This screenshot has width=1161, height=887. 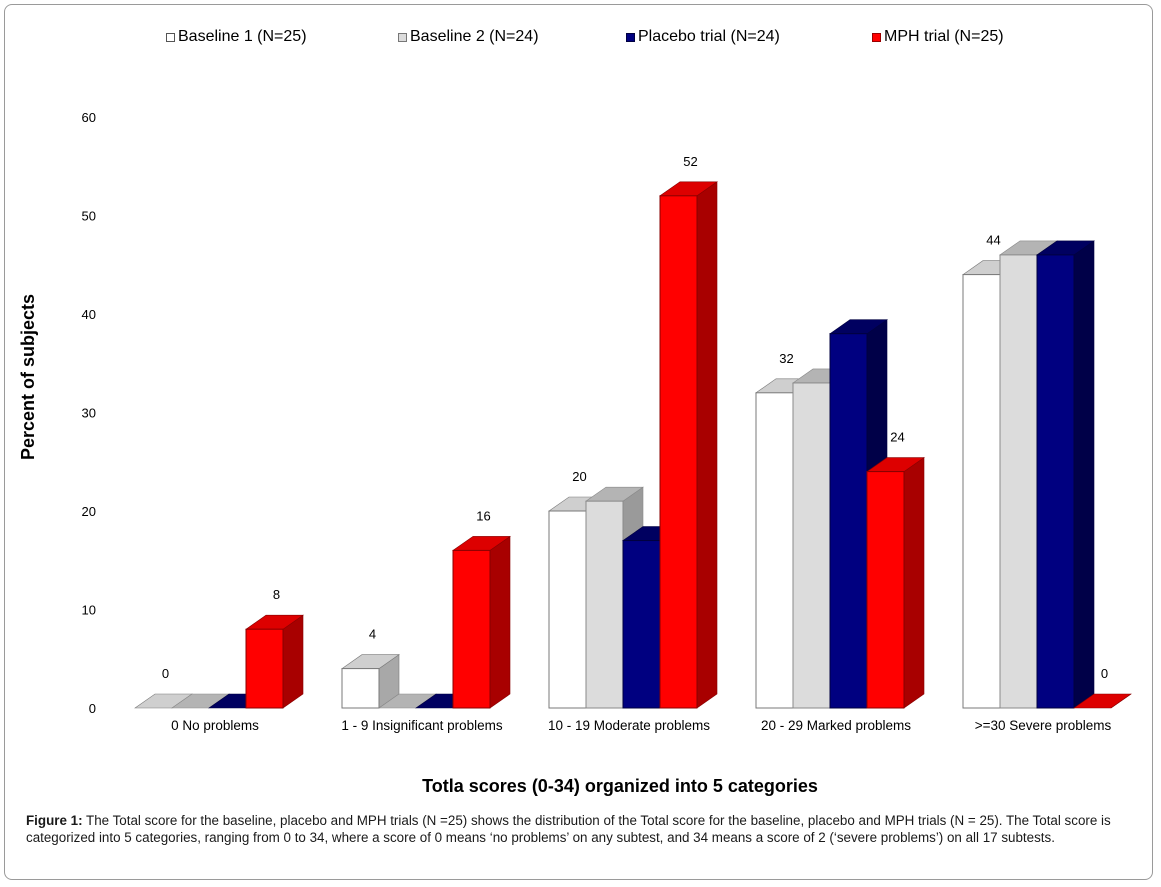 I want to click on y-tick-label: 10, so click(x=89, y=610).